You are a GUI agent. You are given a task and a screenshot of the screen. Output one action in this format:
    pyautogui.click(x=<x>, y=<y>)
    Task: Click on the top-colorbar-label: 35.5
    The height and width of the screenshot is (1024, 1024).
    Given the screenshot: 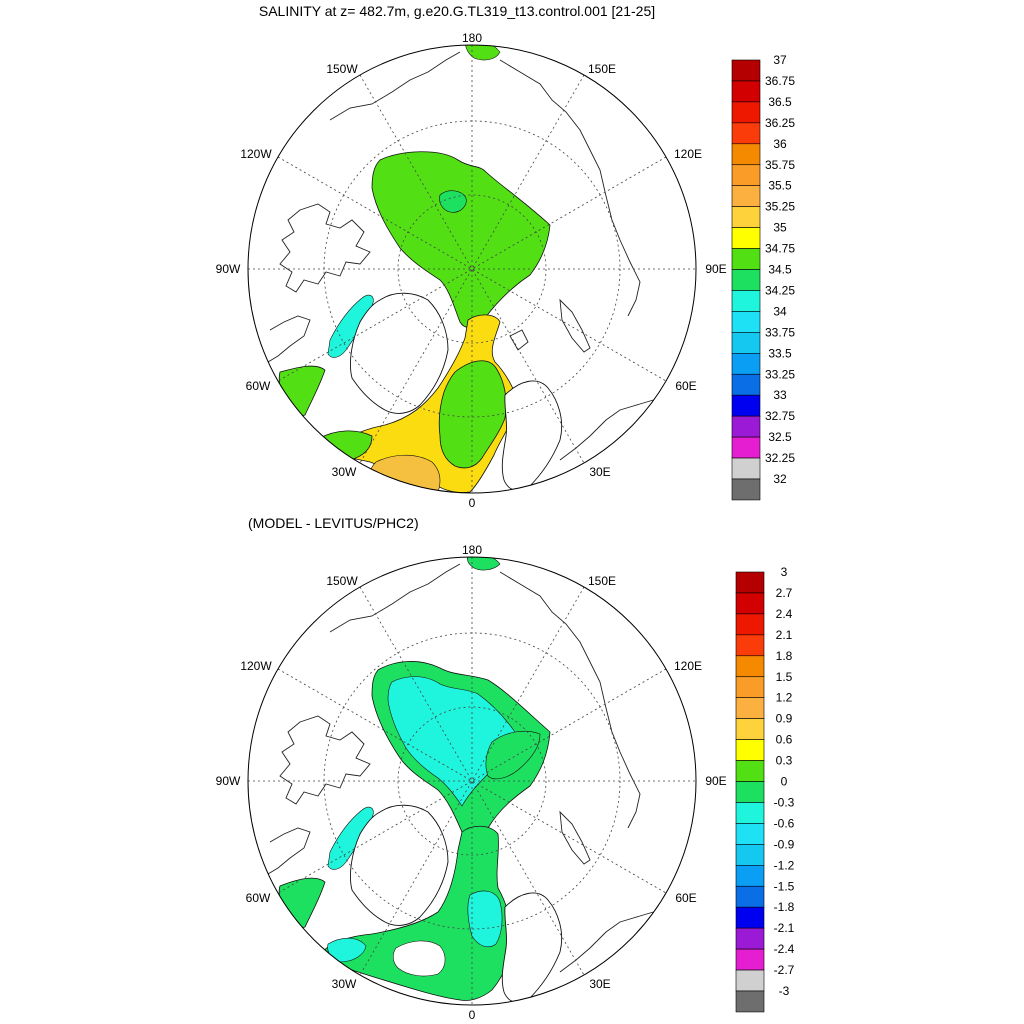 What is the action you would take?
    pyautogui.click(x=780, y=186)
    